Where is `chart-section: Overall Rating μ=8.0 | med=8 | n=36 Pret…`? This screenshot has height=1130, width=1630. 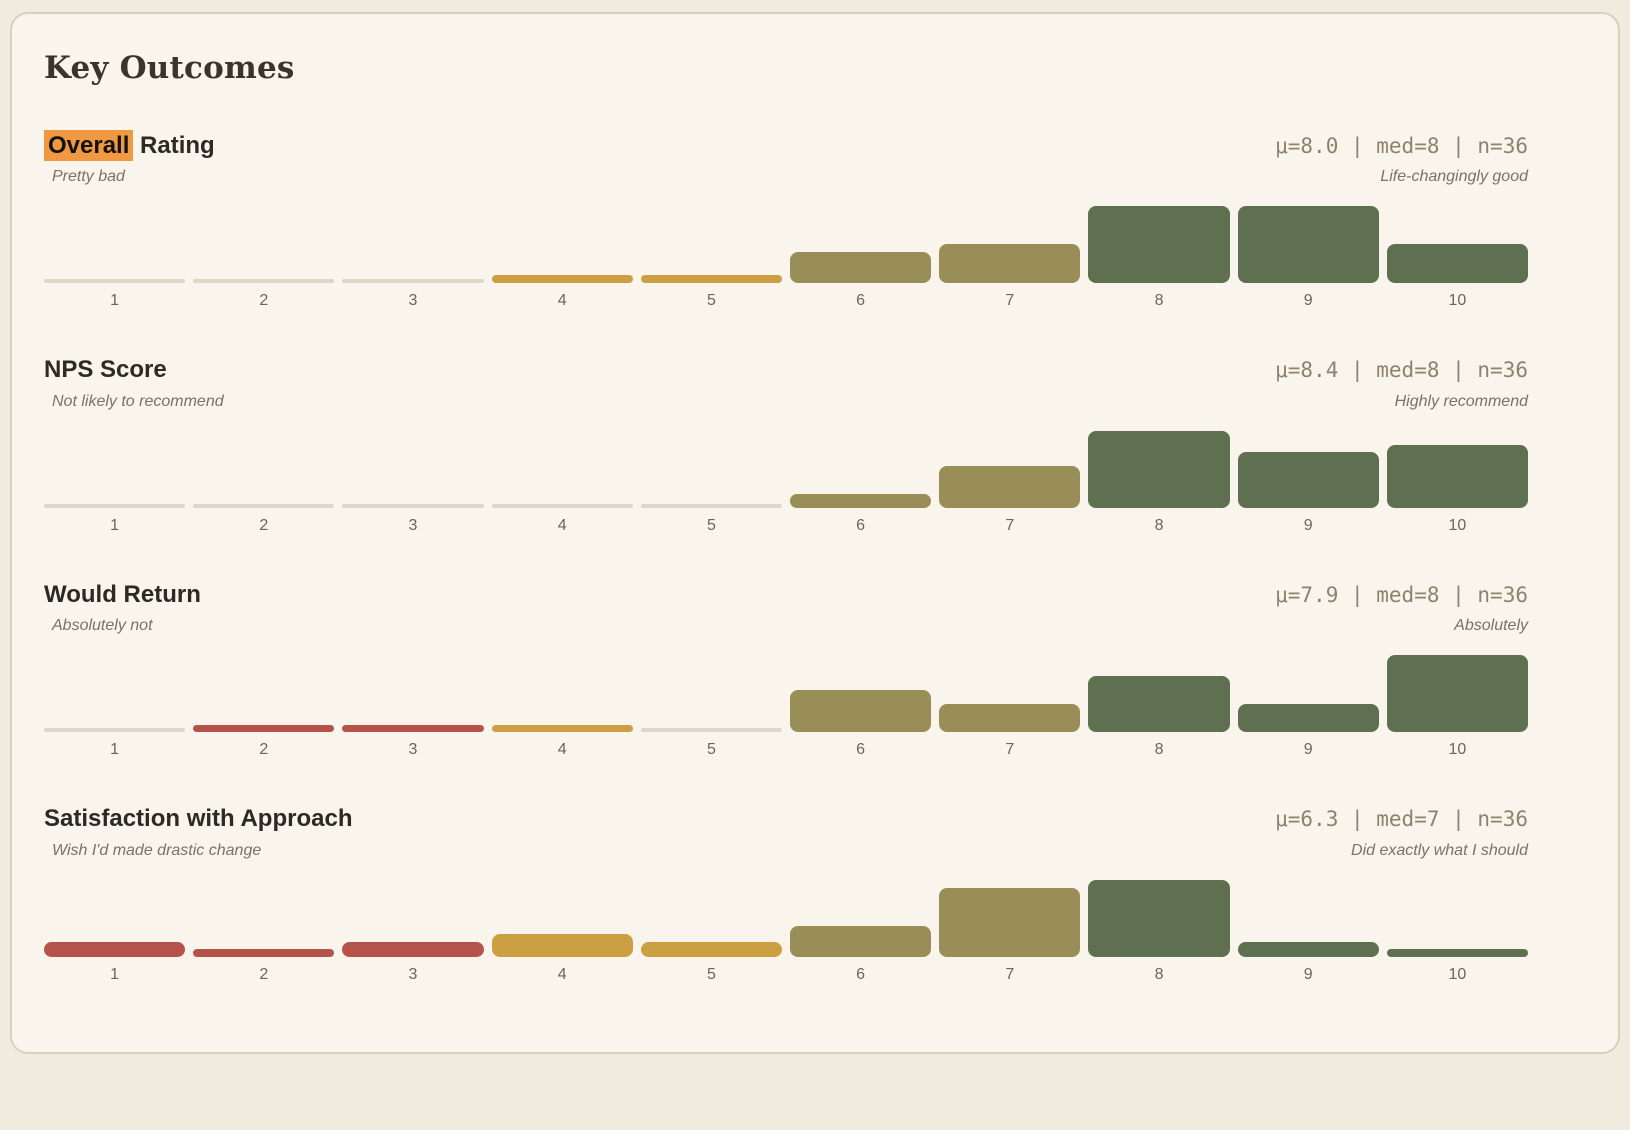 chart-section: Overall Rating μ=8.0 | med=8 | n=36 Pret… is located at coordinates (786, 220).